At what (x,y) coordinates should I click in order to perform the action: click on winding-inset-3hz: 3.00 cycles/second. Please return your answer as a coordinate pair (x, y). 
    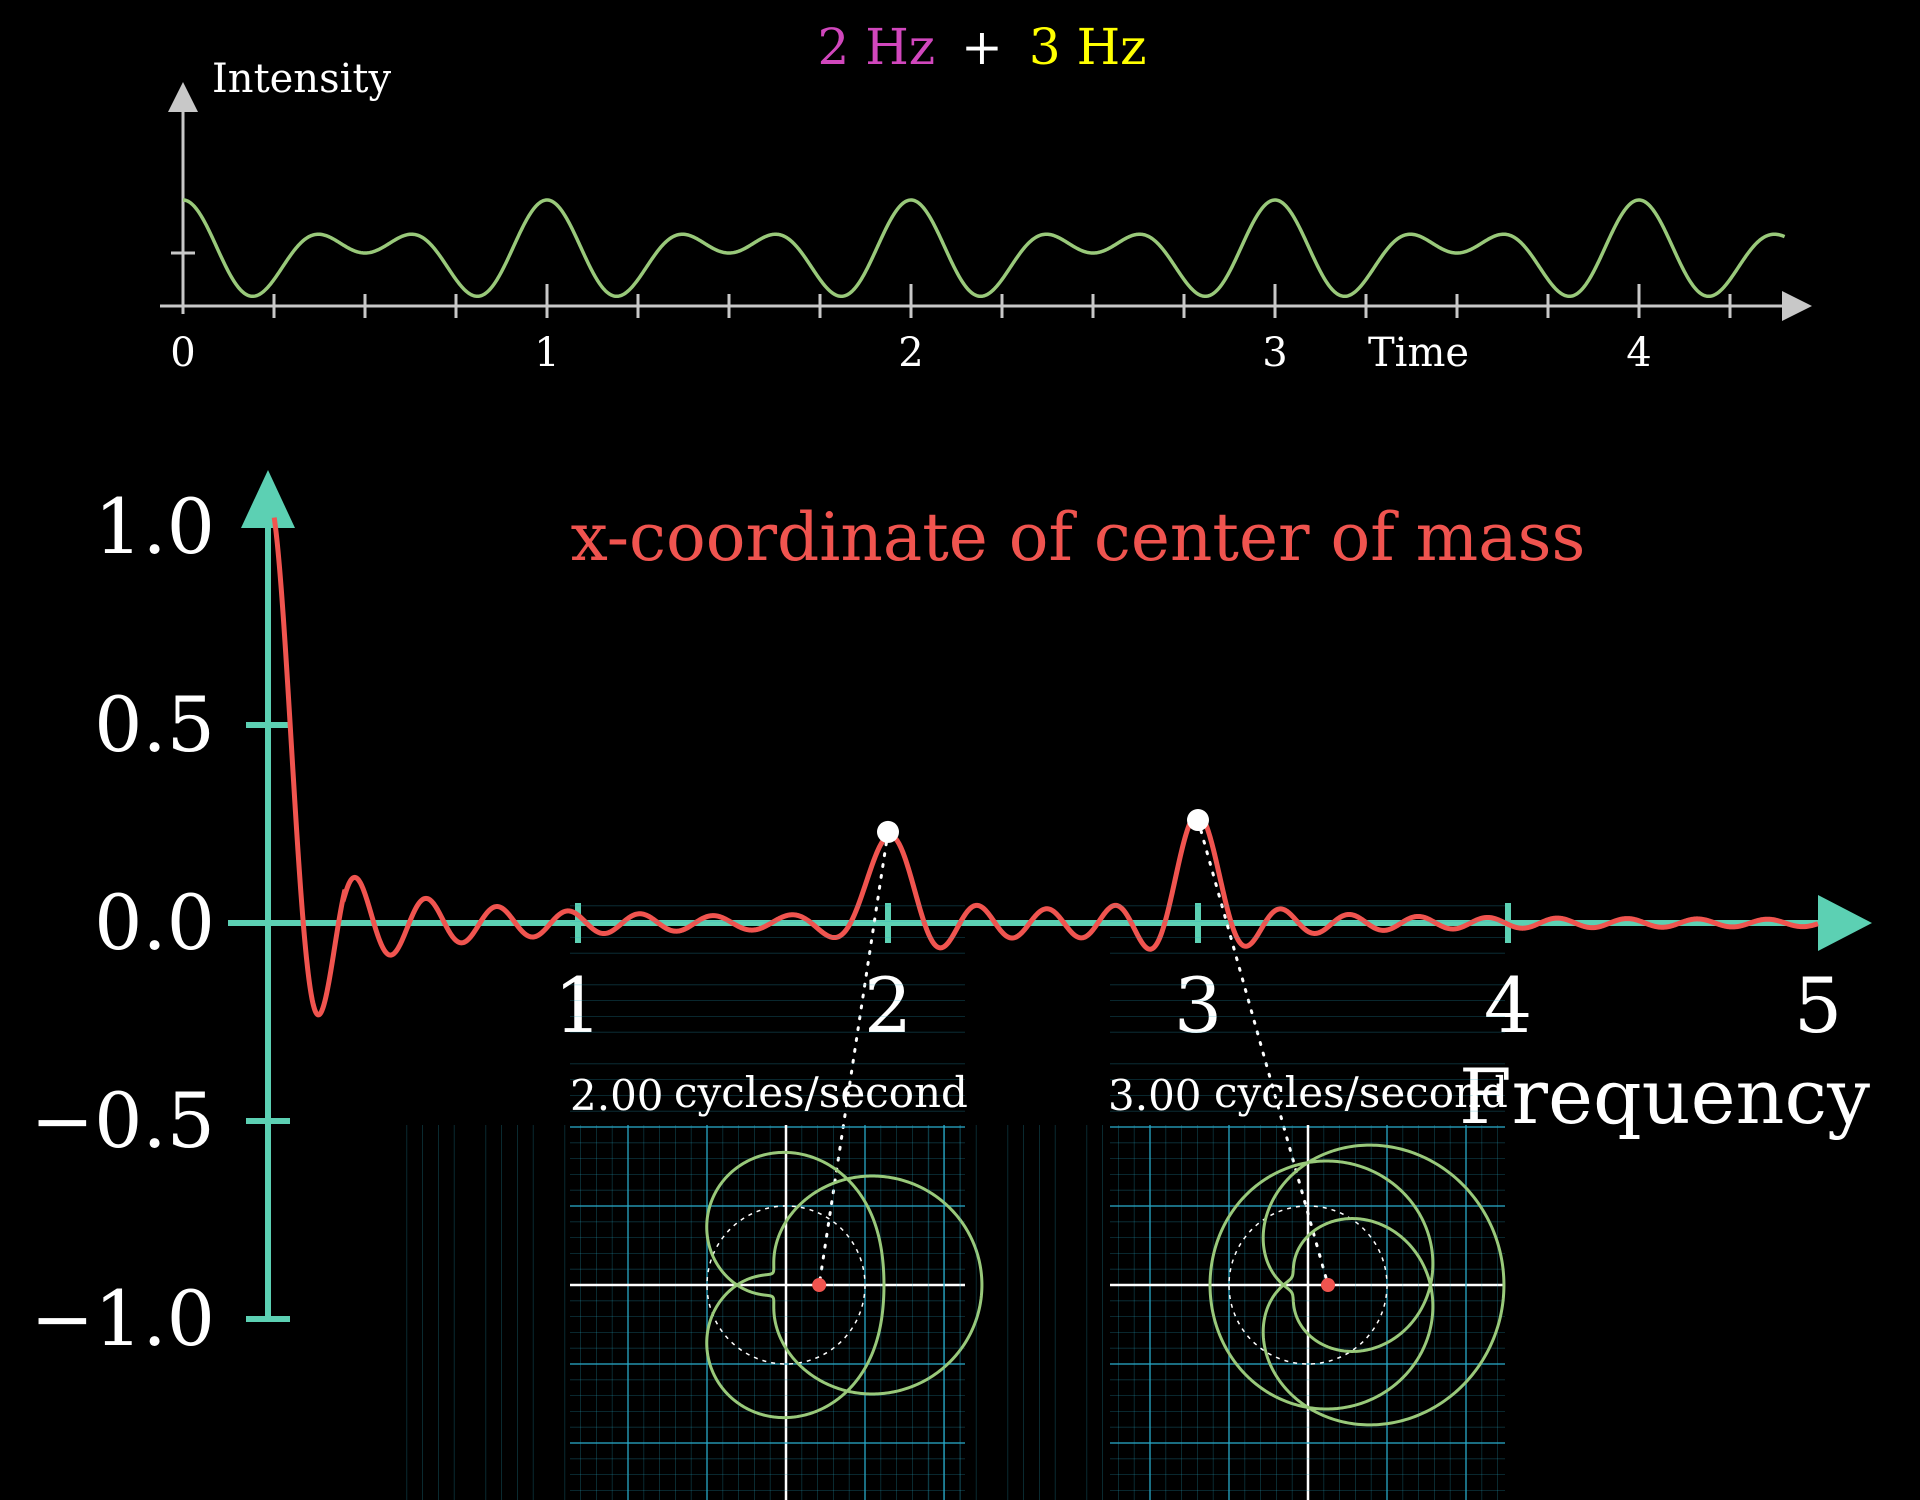
    Looking at the image, I should click on (1218, 1202).